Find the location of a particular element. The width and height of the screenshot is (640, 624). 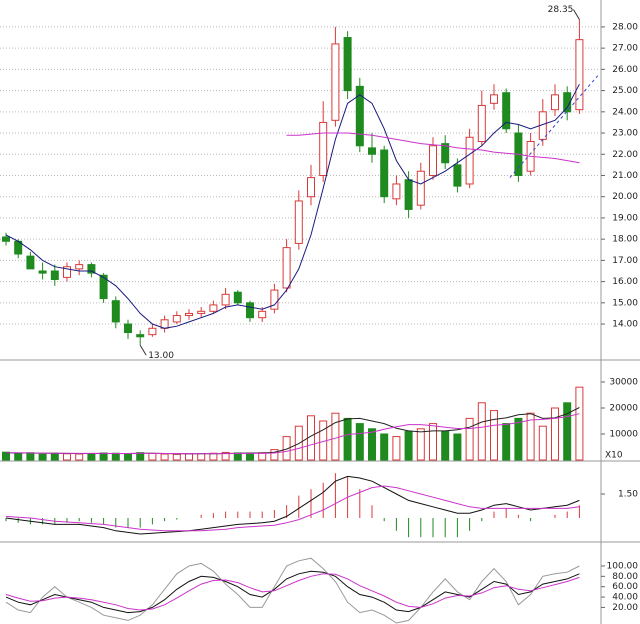

y-tick-label: 18.00 is located at coordinates (625, 240).